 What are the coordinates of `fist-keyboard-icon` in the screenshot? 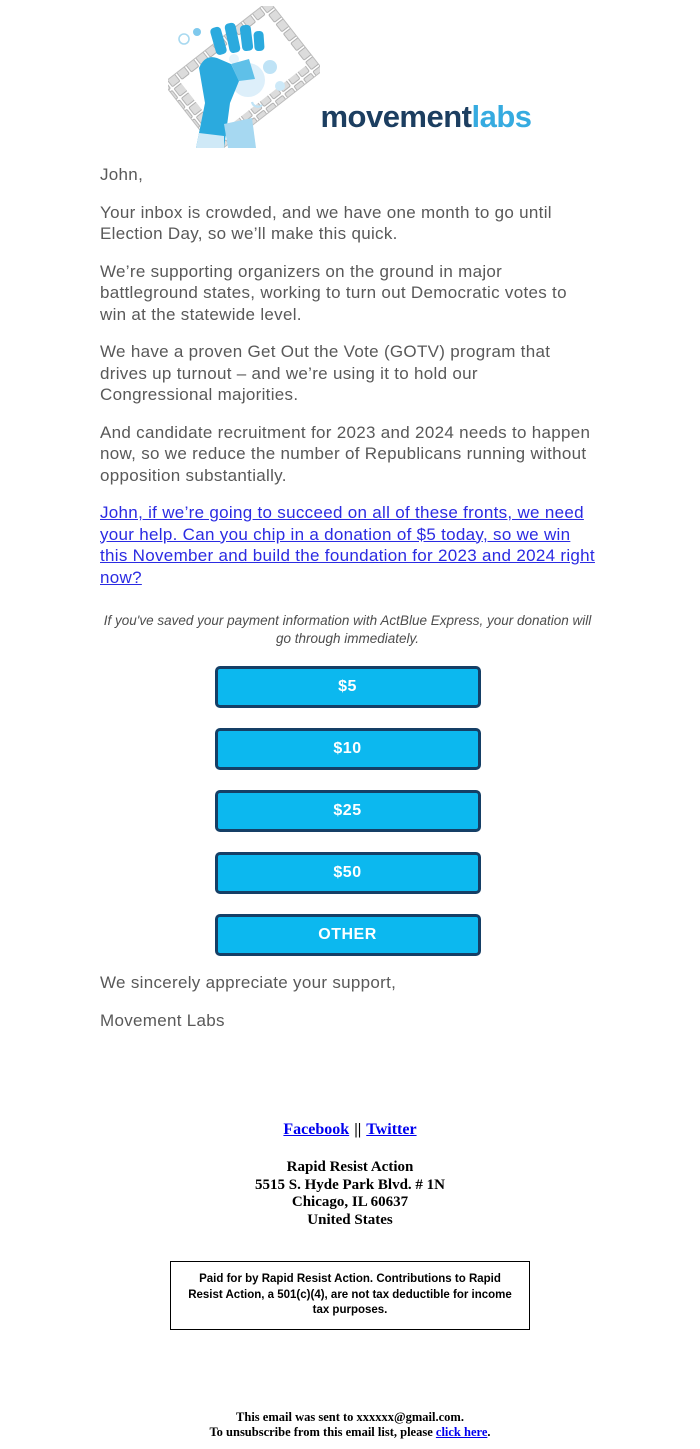 It's located at (244, 77).